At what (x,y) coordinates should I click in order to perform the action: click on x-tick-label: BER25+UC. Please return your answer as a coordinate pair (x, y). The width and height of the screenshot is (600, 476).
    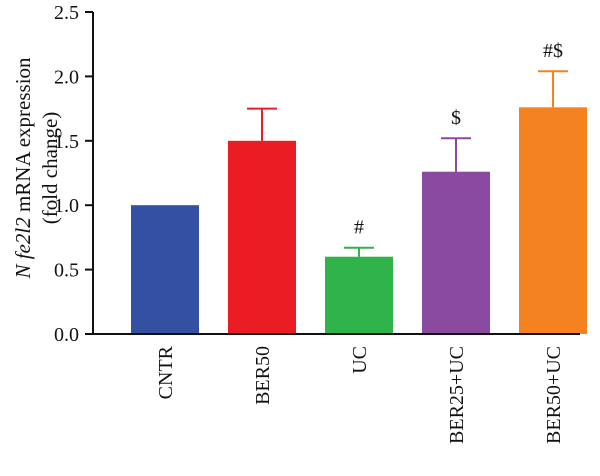
    Looking at the image, I should click on (457, 395).